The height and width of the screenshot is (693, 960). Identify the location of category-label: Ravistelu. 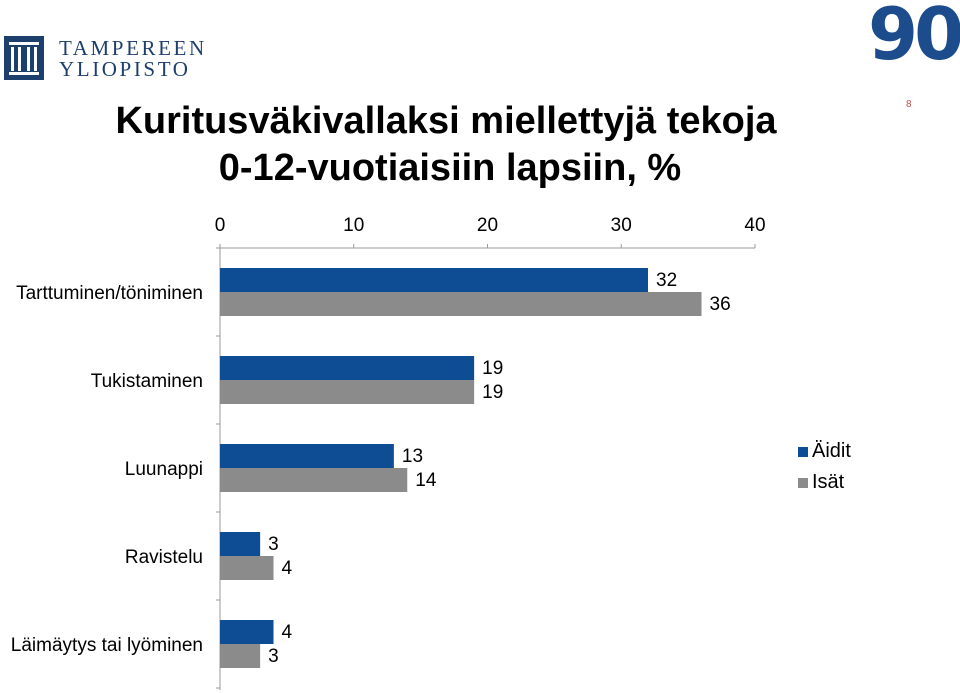
(164, 557).